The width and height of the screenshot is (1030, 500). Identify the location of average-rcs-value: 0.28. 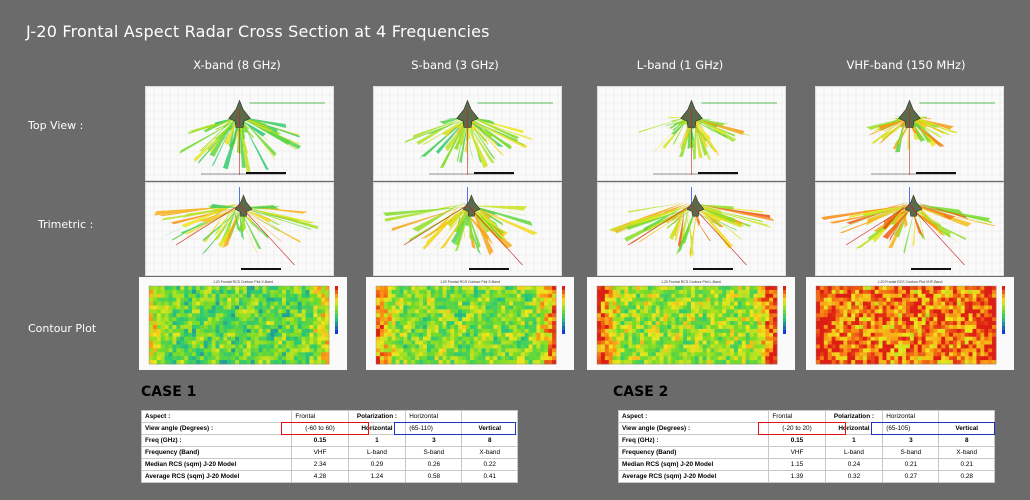
(966, 476).